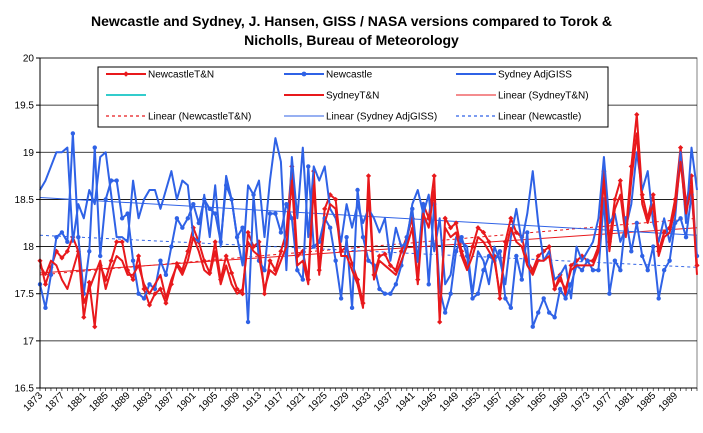 The width and height of the screenshot is (703, 433). Describe the element at coordinates (25, 389) in the screenshot. I see `y-tick-label: 16.5` at that location.